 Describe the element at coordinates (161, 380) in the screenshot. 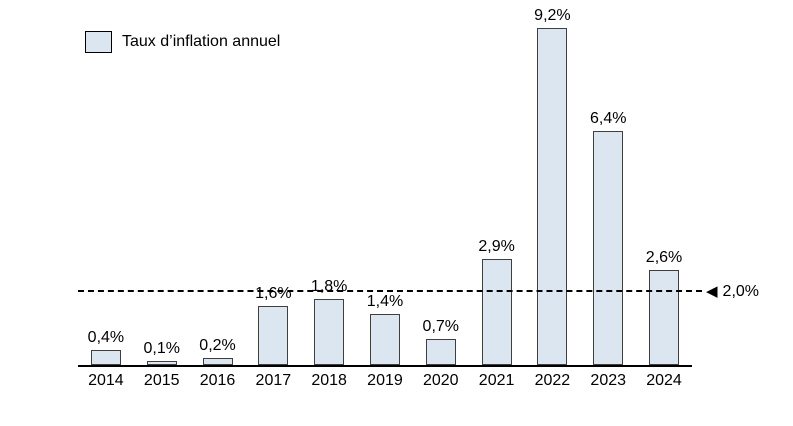

I see `x-axis-label: 2015` at that location.